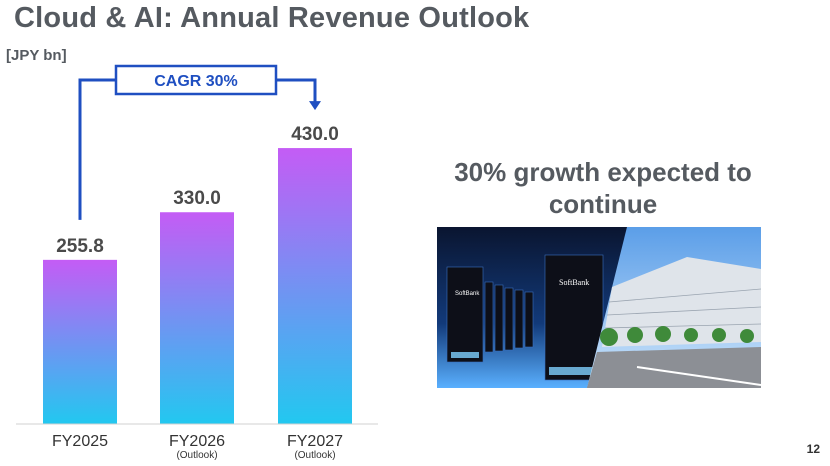  What do you see at coordinates (272, 18) in the screenshot?
I see `slide-title: Cloud & AI: Annual Revenue Outlook` at bounding box center [272, 18].